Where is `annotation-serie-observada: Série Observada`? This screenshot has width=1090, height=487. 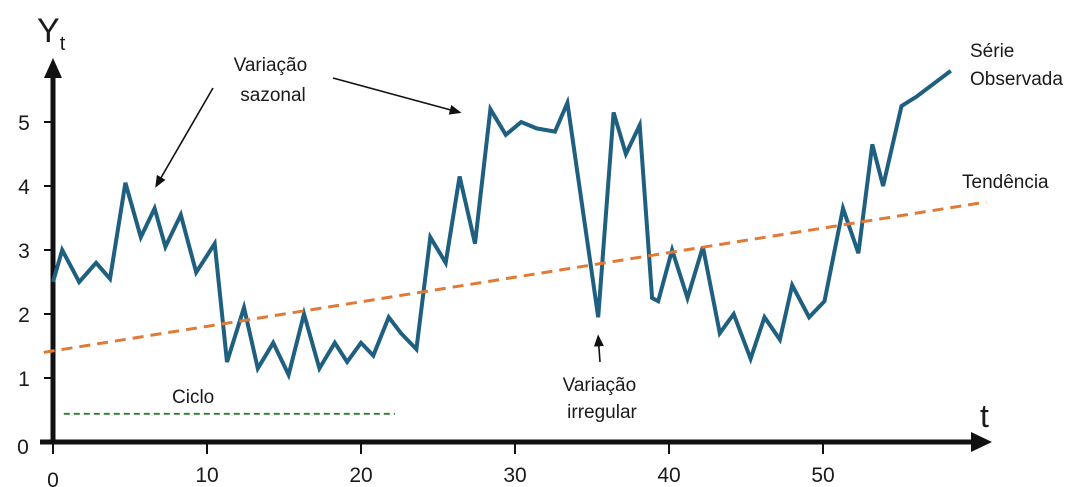 annotation-serie-observada: Série Observada is located at coordinates (1016, 65).